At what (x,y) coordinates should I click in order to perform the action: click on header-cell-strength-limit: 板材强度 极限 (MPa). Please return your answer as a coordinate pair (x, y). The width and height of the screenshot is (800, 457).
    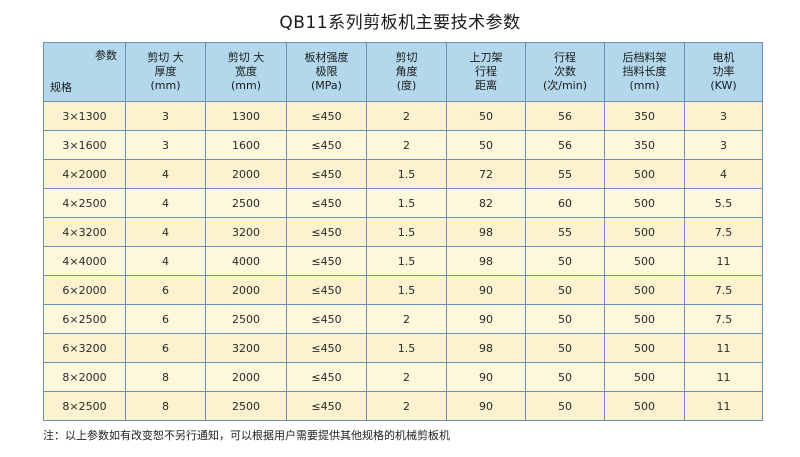
    Looking at the image, I should click on (326, 72).